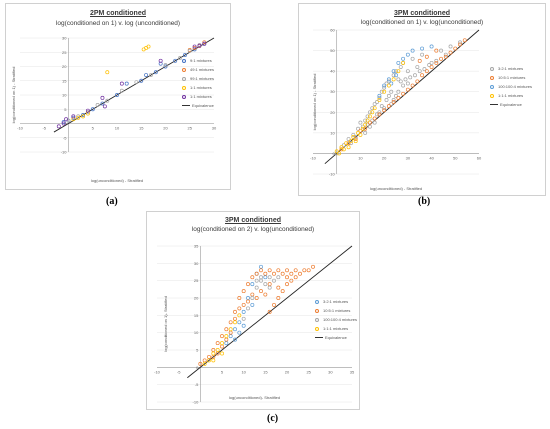  I want to click on y-tick-label: 50, so click(332, 50).